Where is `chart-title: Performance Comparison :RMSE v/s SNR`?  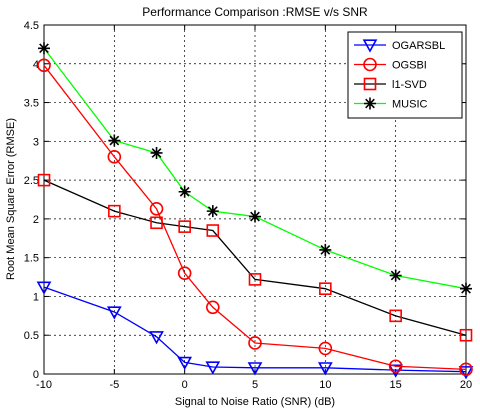
chart-title: Performance Comparison :RMSE v/s SNR is located at coordinates (255, 12).